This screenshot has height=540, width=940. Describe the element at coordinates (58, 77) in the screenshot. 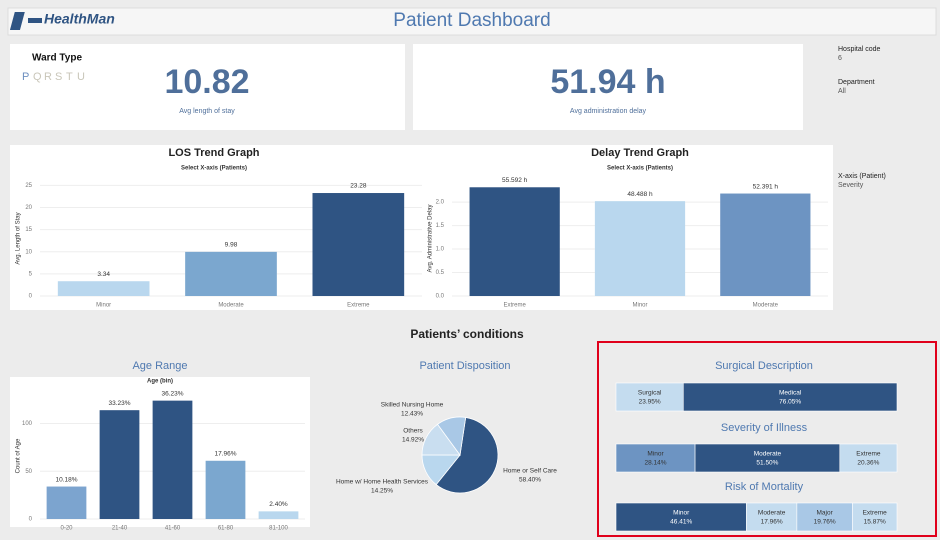

I see `ward-option: S` at that location.